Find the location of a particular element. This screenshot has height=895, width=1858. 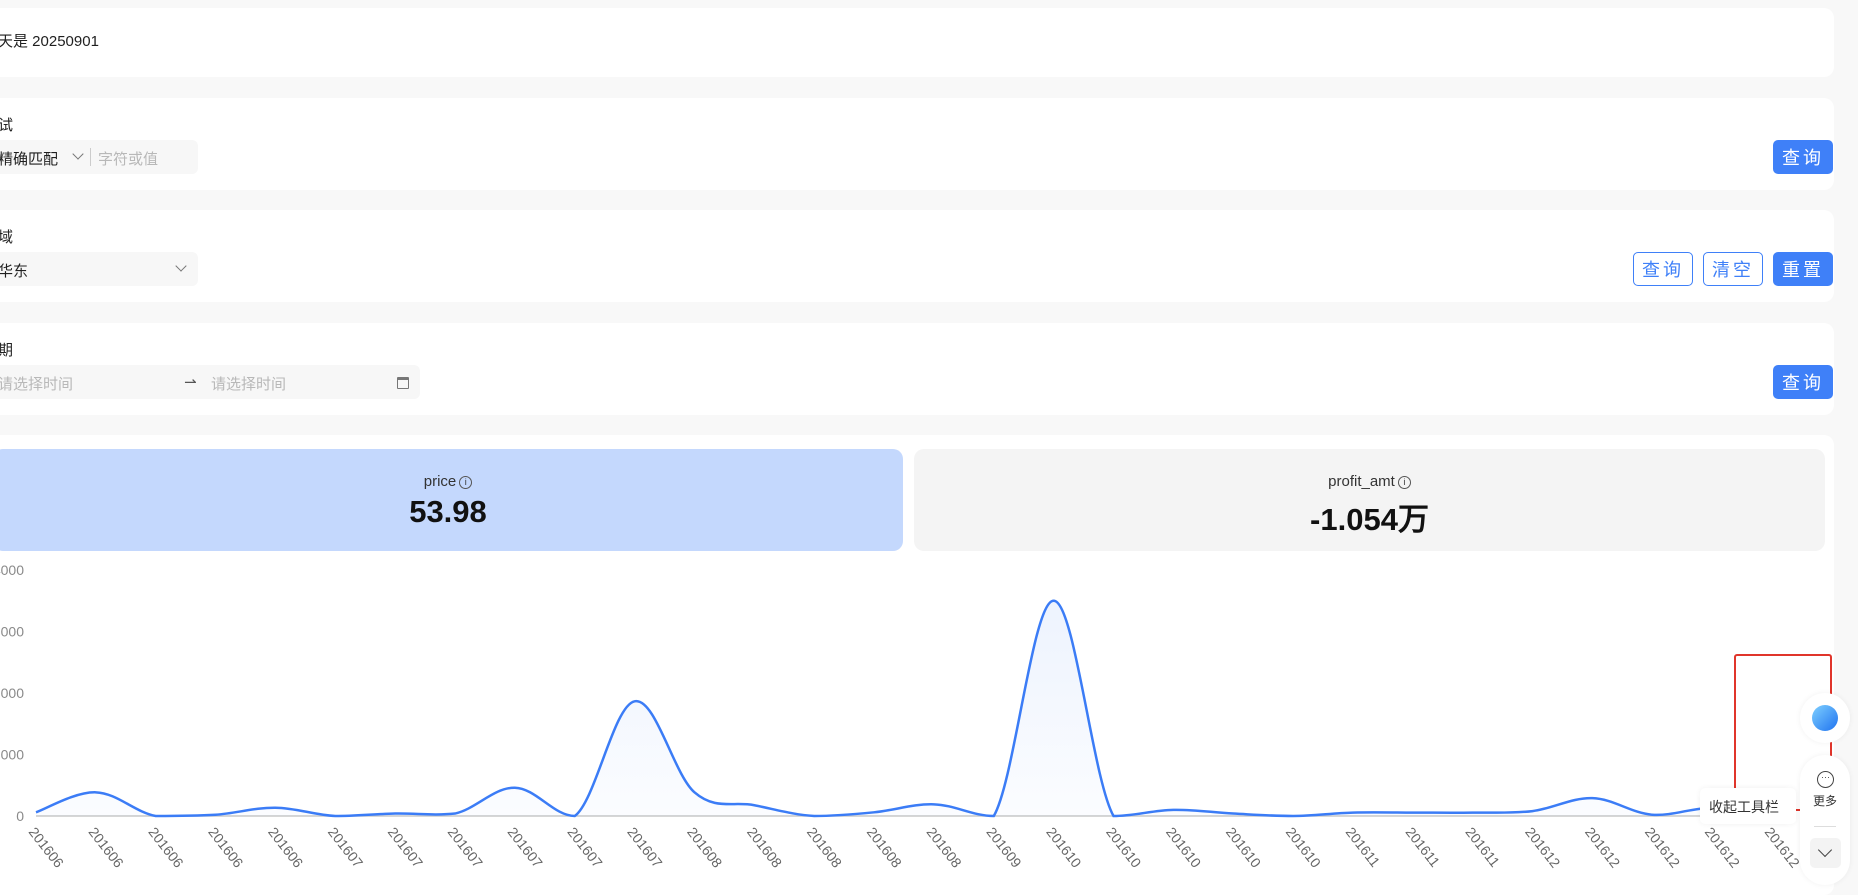

arrow-right-icon: ⇀ is located at coordinates (190, 382).